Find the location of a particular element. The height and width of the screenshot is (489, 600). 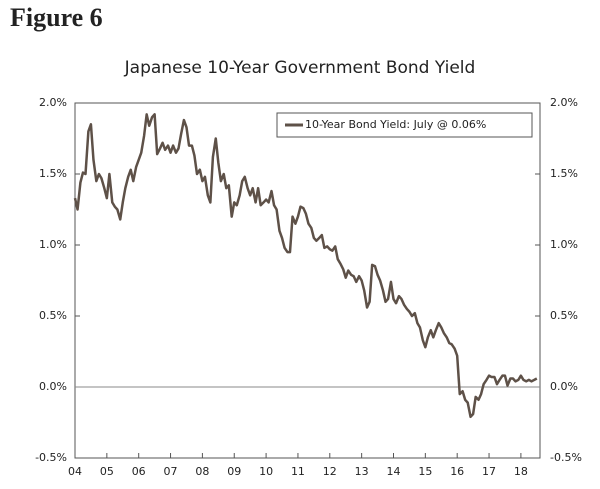

y-tick-label: 1.5% is located at coordinates (53, 173).